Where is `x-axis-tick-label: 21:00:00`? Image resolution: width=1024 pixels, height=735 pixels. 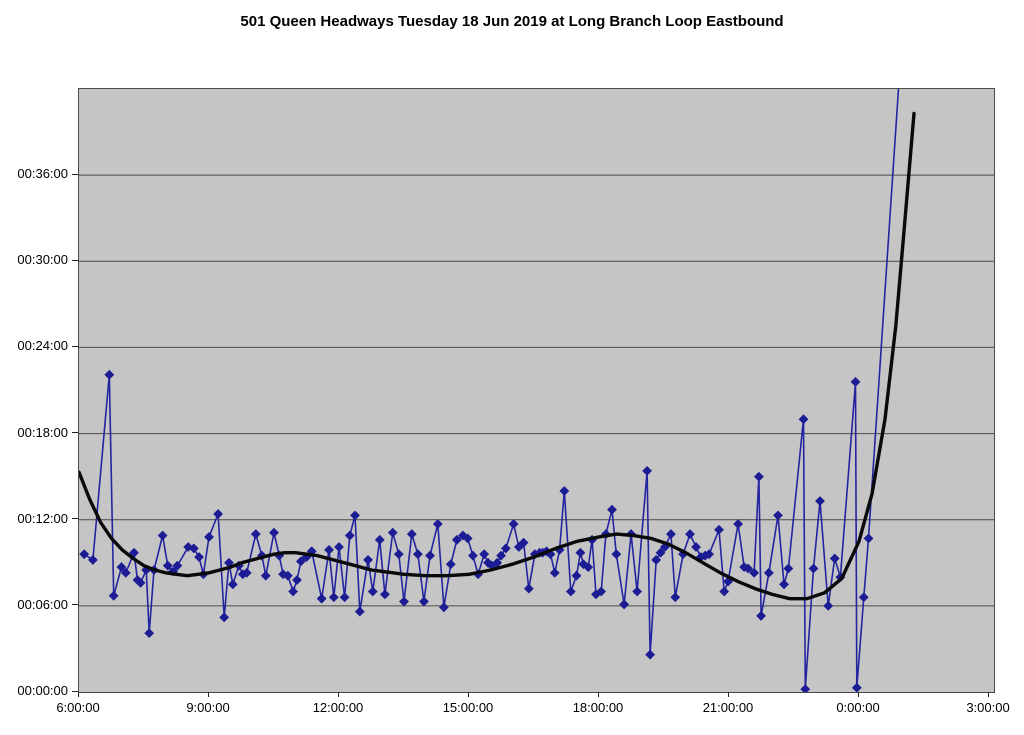 x-axis-tick-label: 21:00:00 is located at coordinates (728, 707).